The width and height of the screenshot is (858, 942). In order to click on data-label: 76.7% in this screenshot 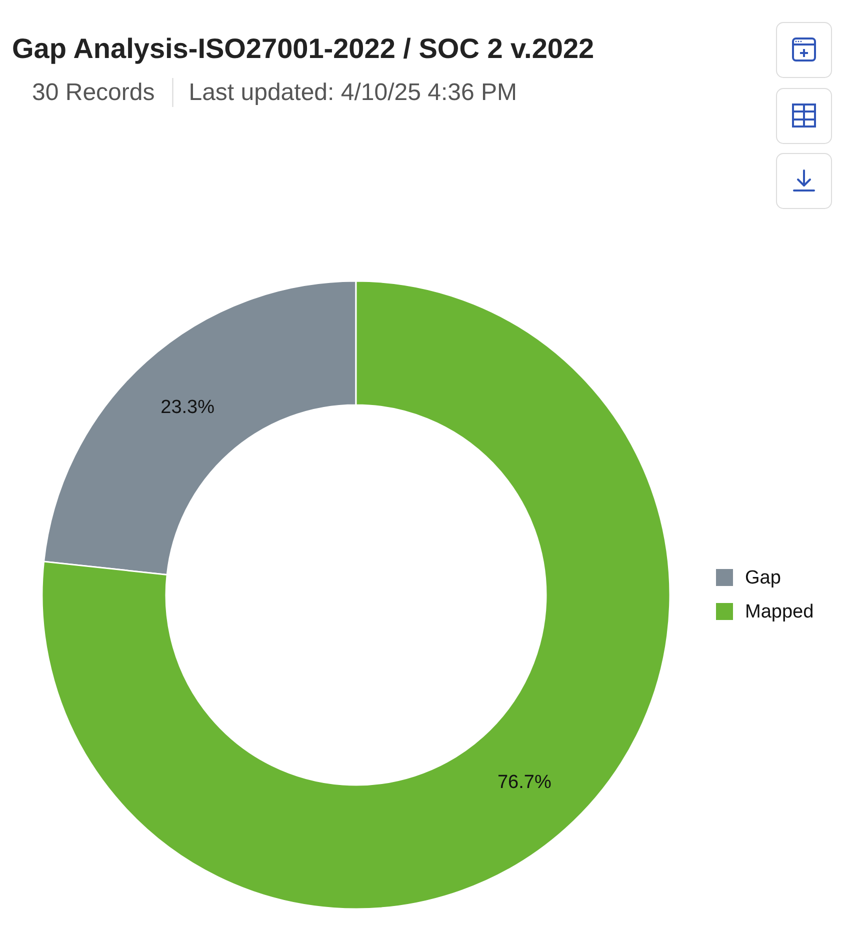, I will do `click(524, 782)`.